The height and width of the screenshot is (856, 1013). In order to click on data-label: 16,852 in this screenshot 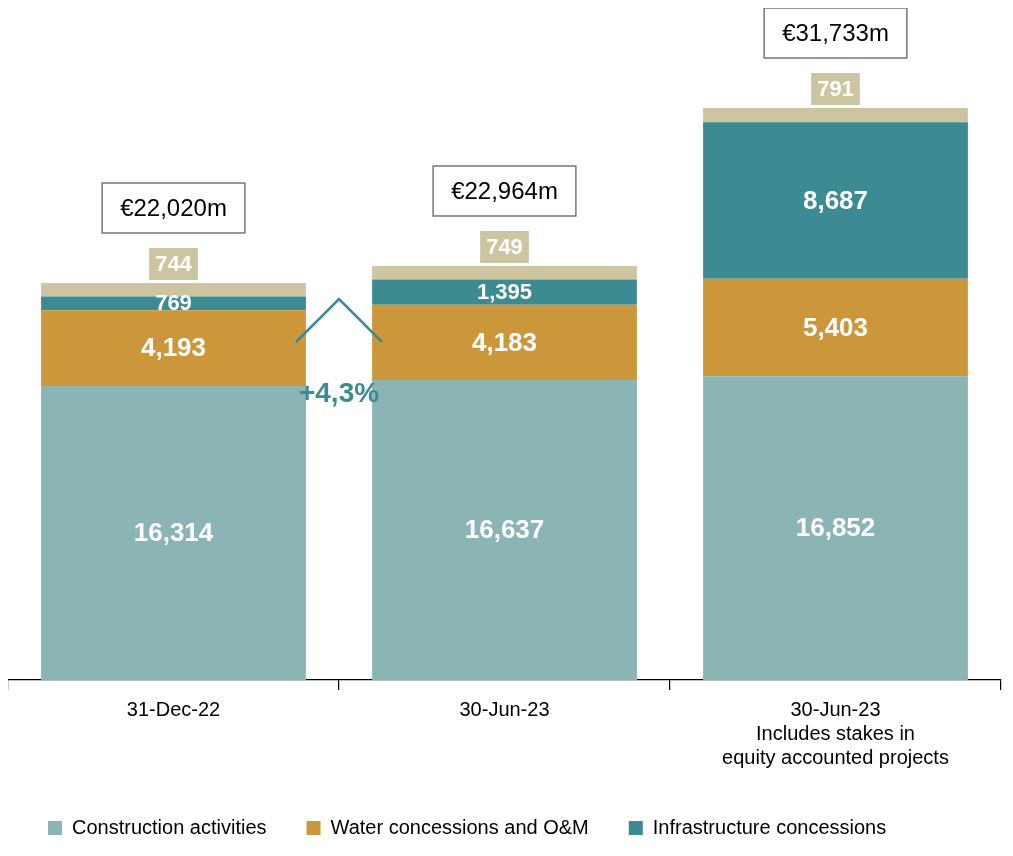, I will do `click(835, 527)`.